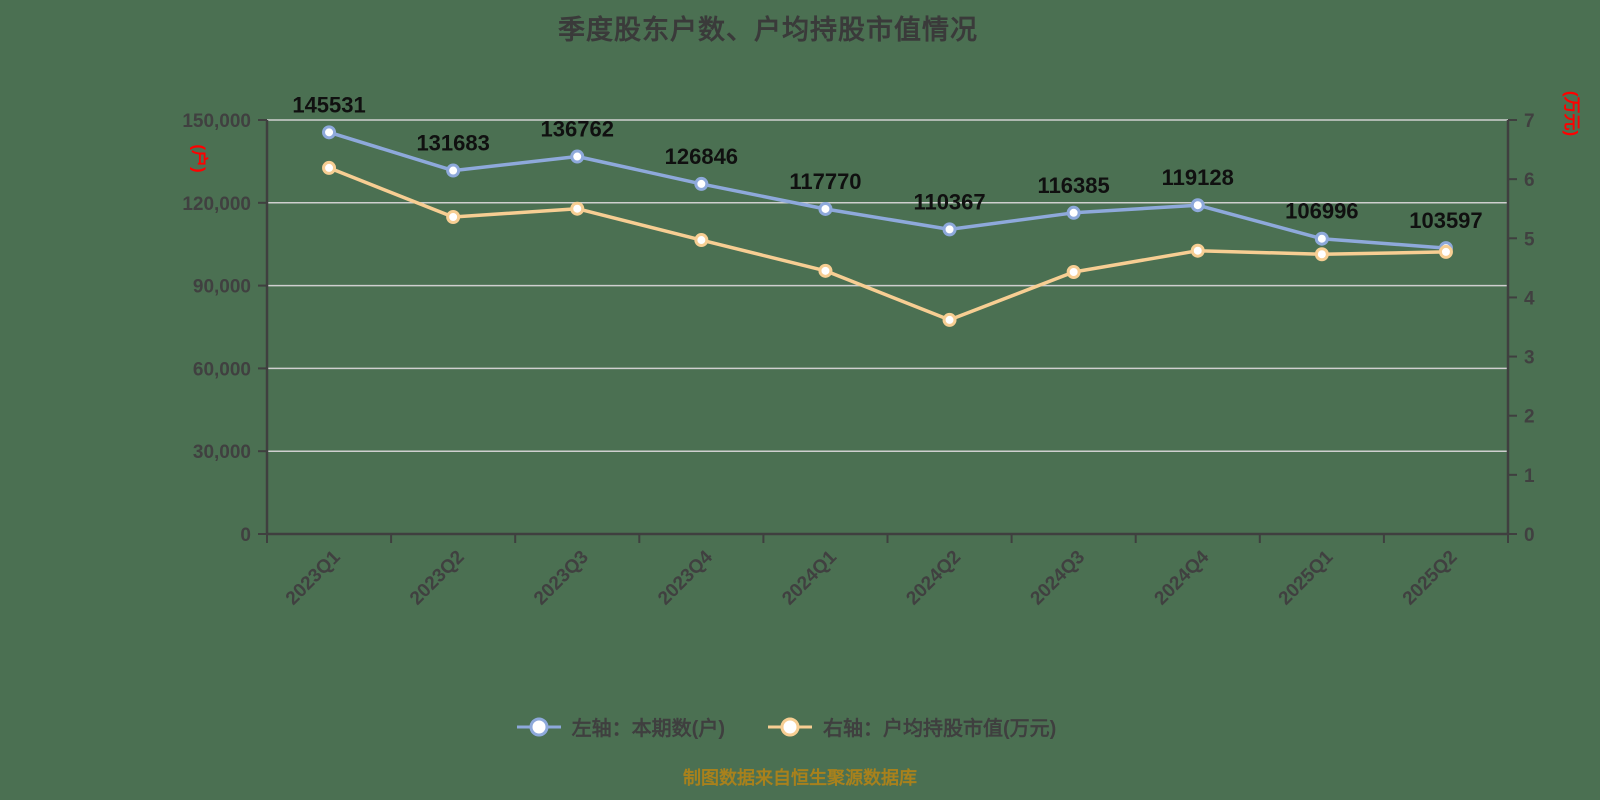  What do you see at coordinates (940, 729) in the screenshot?
I see `legend-label-avg-value: 右轴：户均持股市值(万元)` at bounding box center [940, 729].